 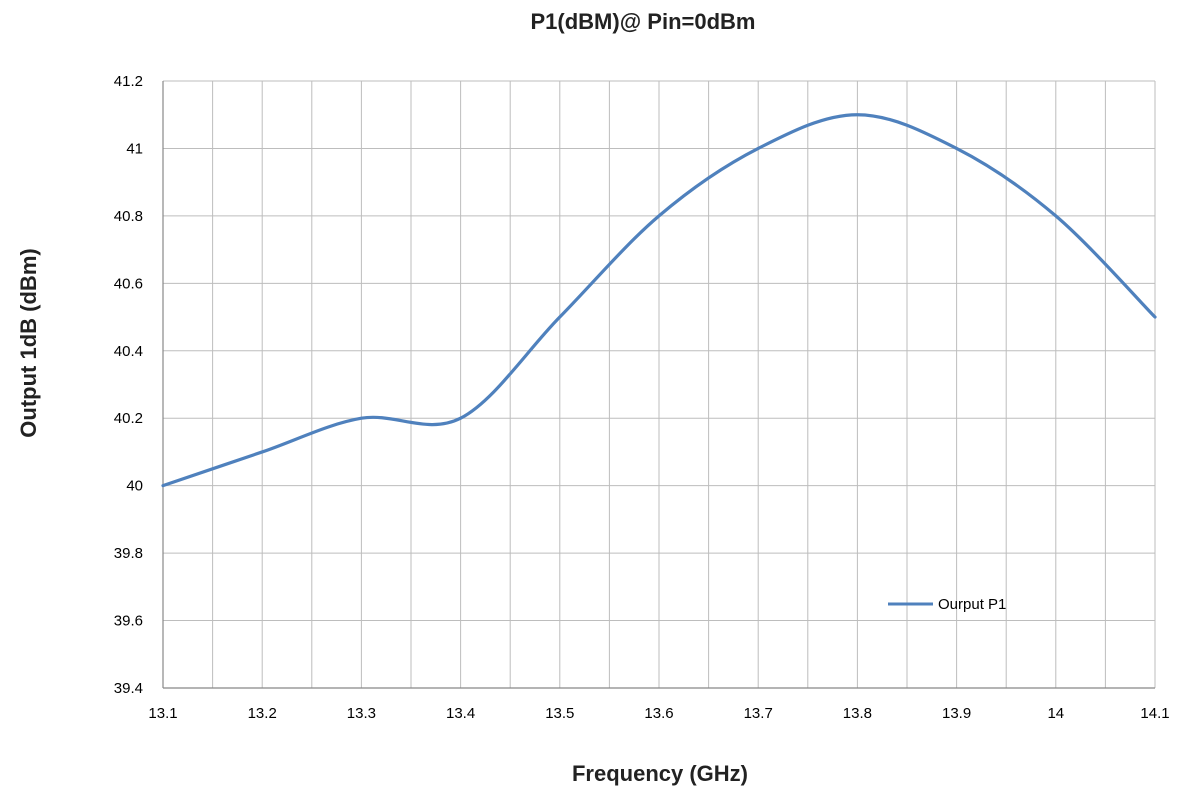 What do you see at coordinates (758, 713) in the screenshot?
I see `x-tick-label: 13.7` at bounding box center [758, 713].